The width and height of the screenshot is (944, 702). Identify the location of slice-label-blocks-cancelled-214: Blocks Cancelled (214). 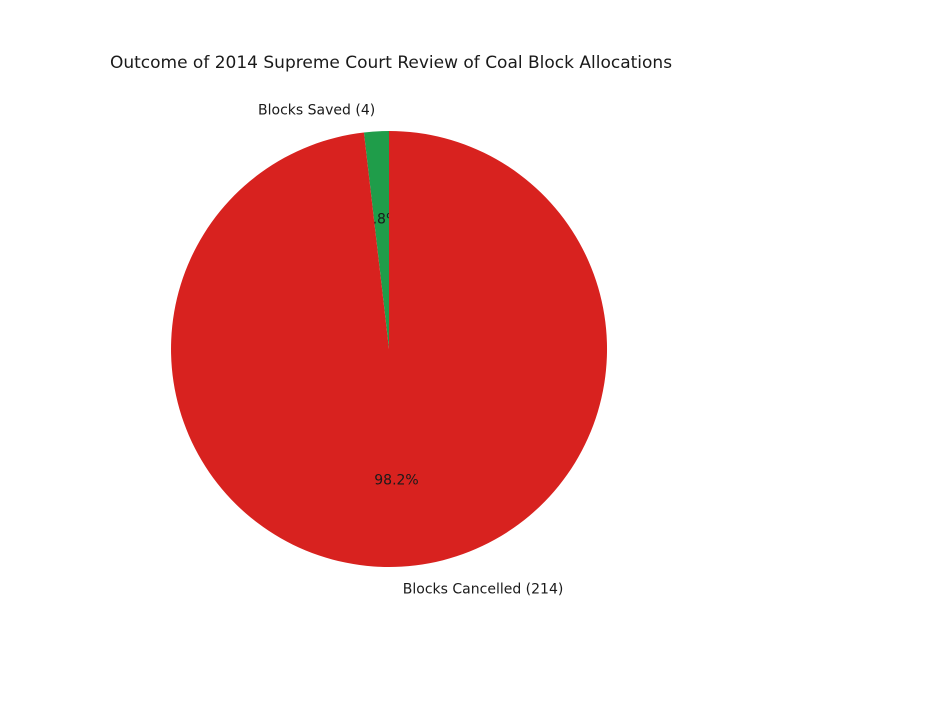
(483, 589).